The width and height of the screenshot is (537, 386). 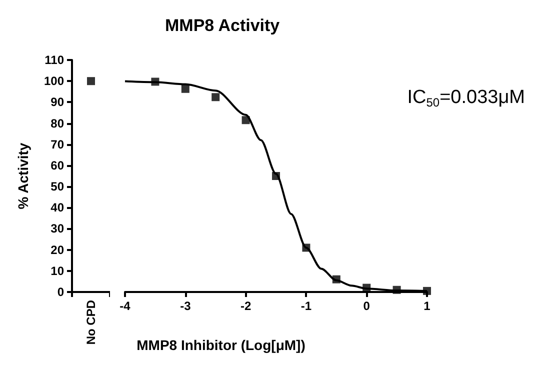 What do you see at coordinates (91, 322) in the screenshot?
I see `x-tick-label: No CPD` at bounding box center [91, 322].